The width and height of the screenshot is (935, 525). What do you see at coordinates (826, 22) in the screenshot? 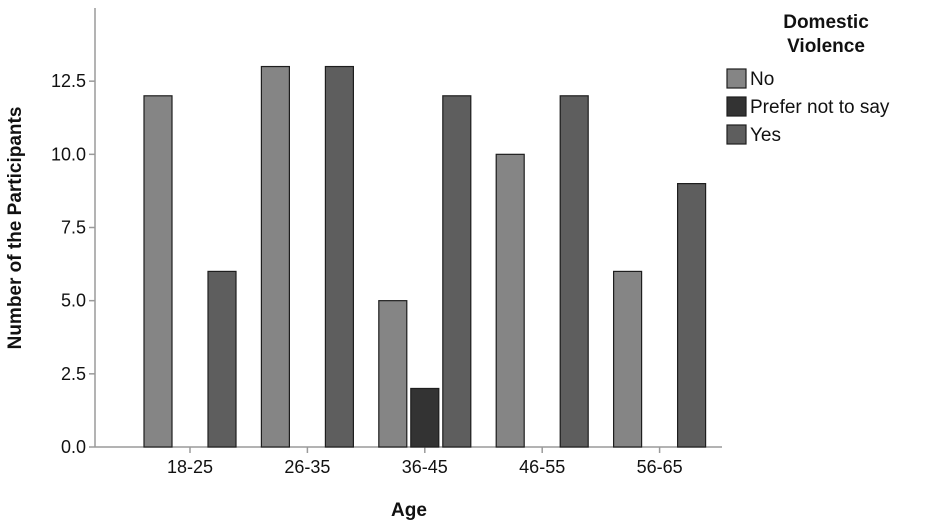
I see `legend-title-line-1: Domestic` at bounding box center [826, 22].